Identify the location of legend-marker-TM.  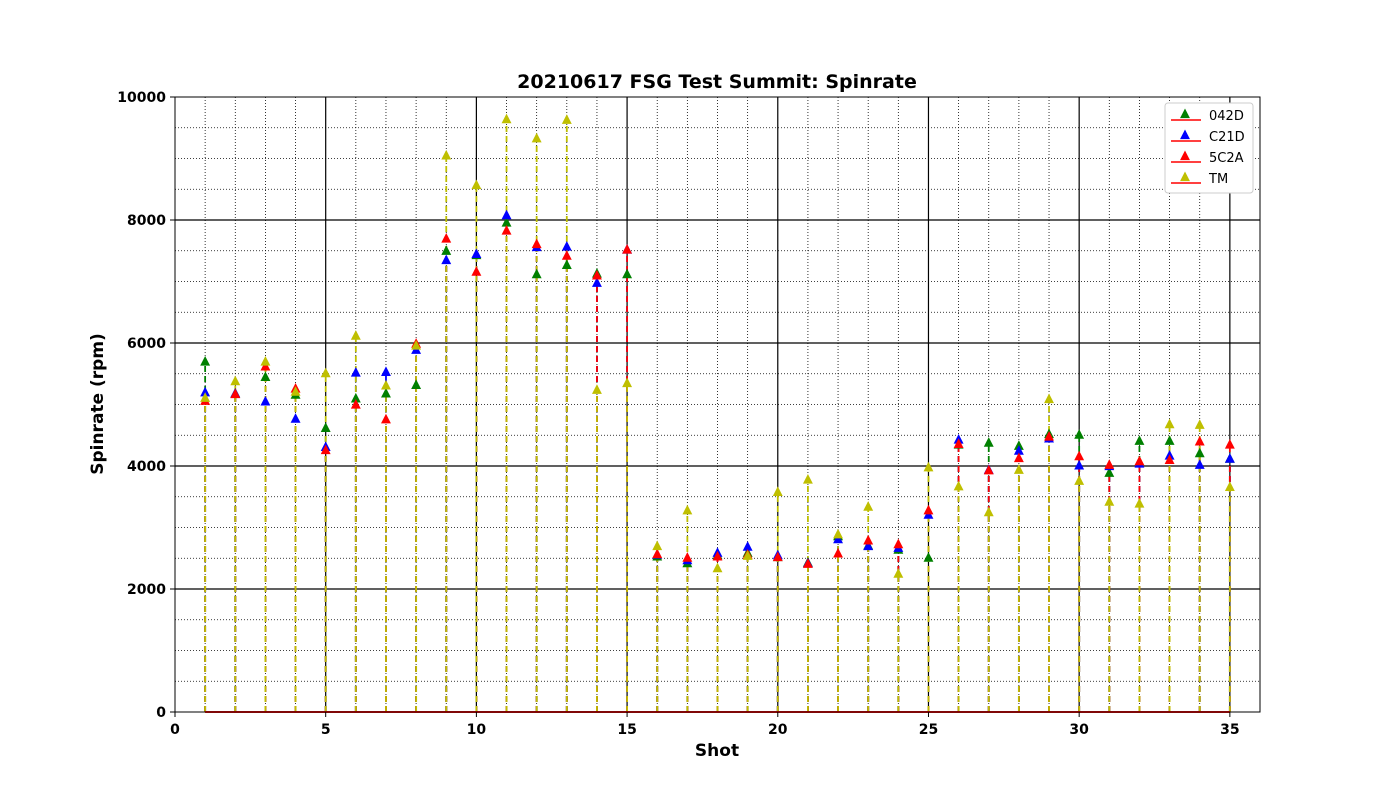
(1185, 176).